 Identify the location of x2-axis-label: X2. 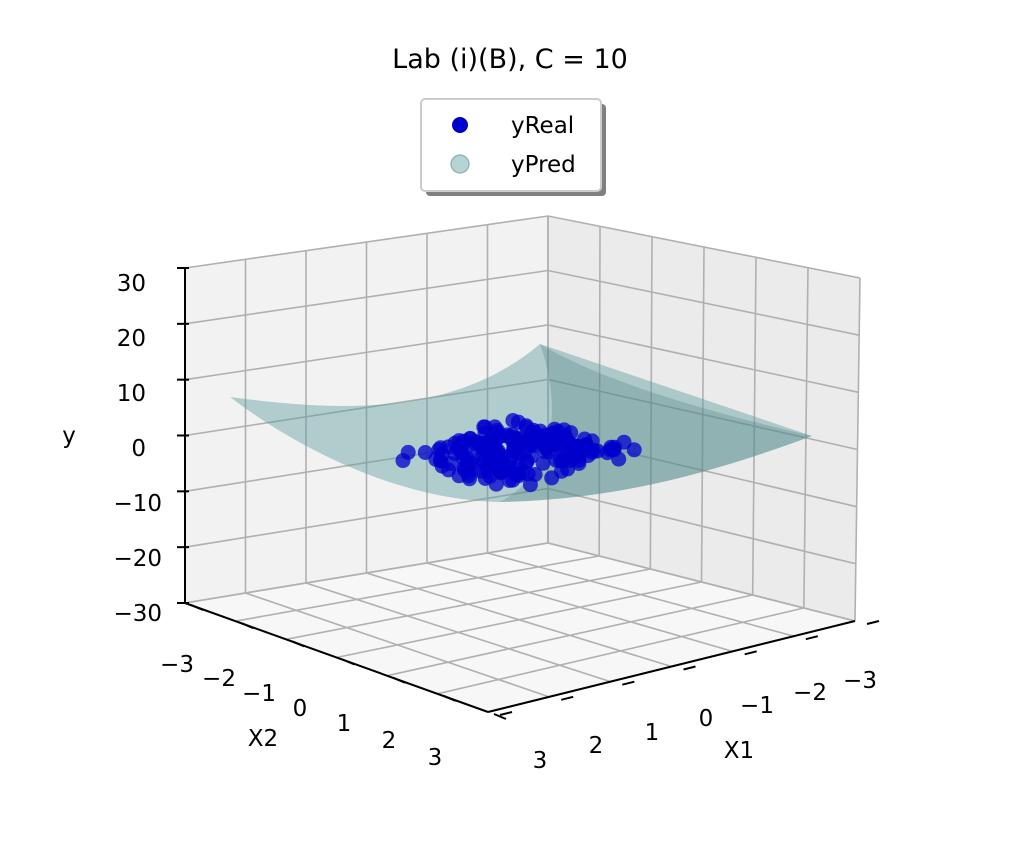
(263, 739).